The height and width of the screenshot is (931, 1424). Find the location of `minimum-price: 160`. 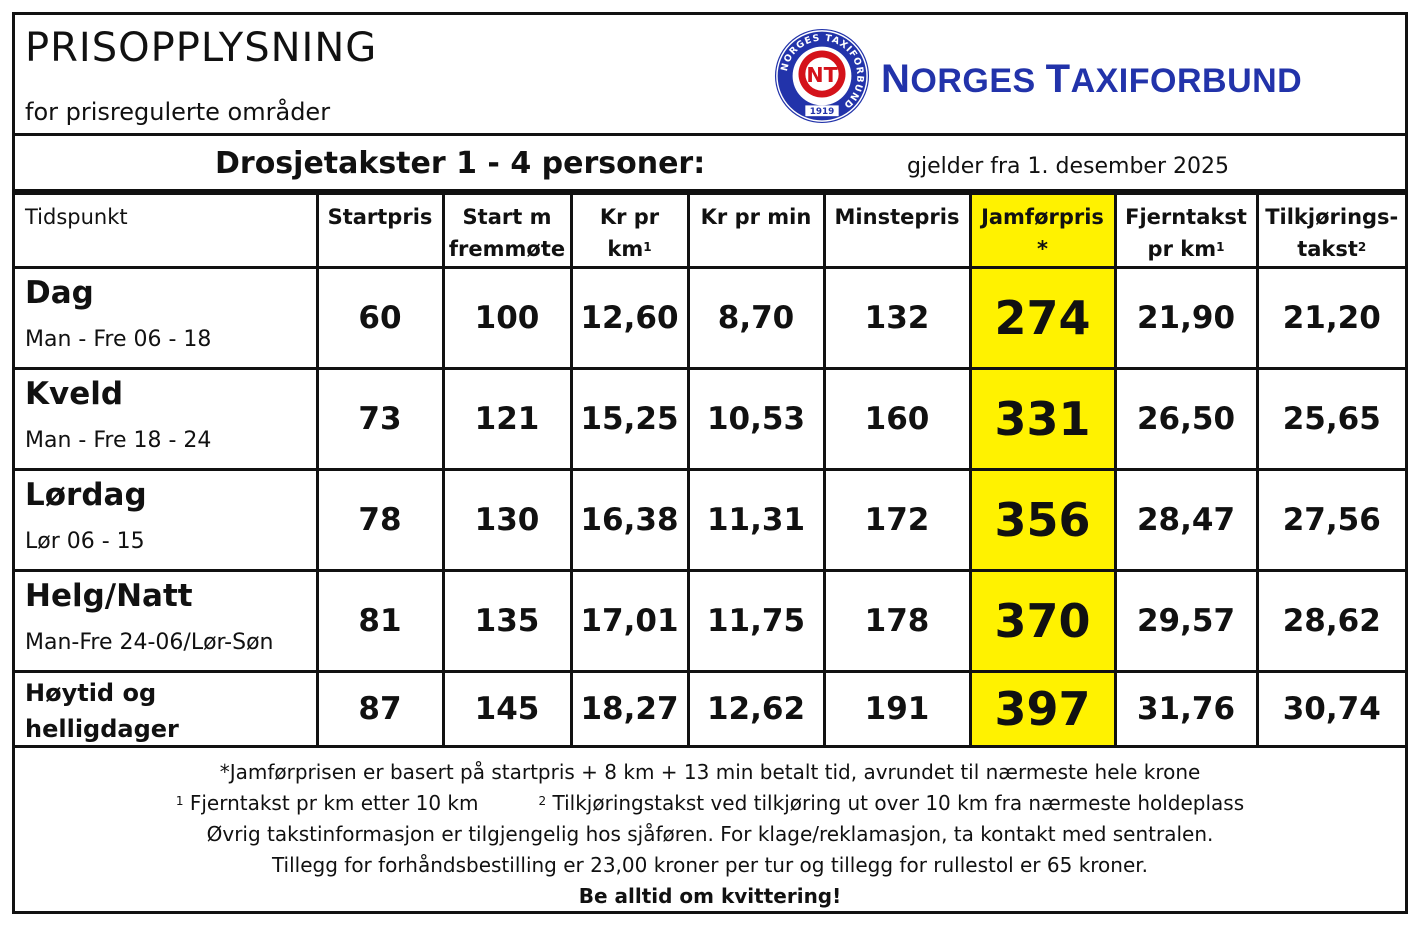

minimum-price: 160 is located at coordinates (897, 419).